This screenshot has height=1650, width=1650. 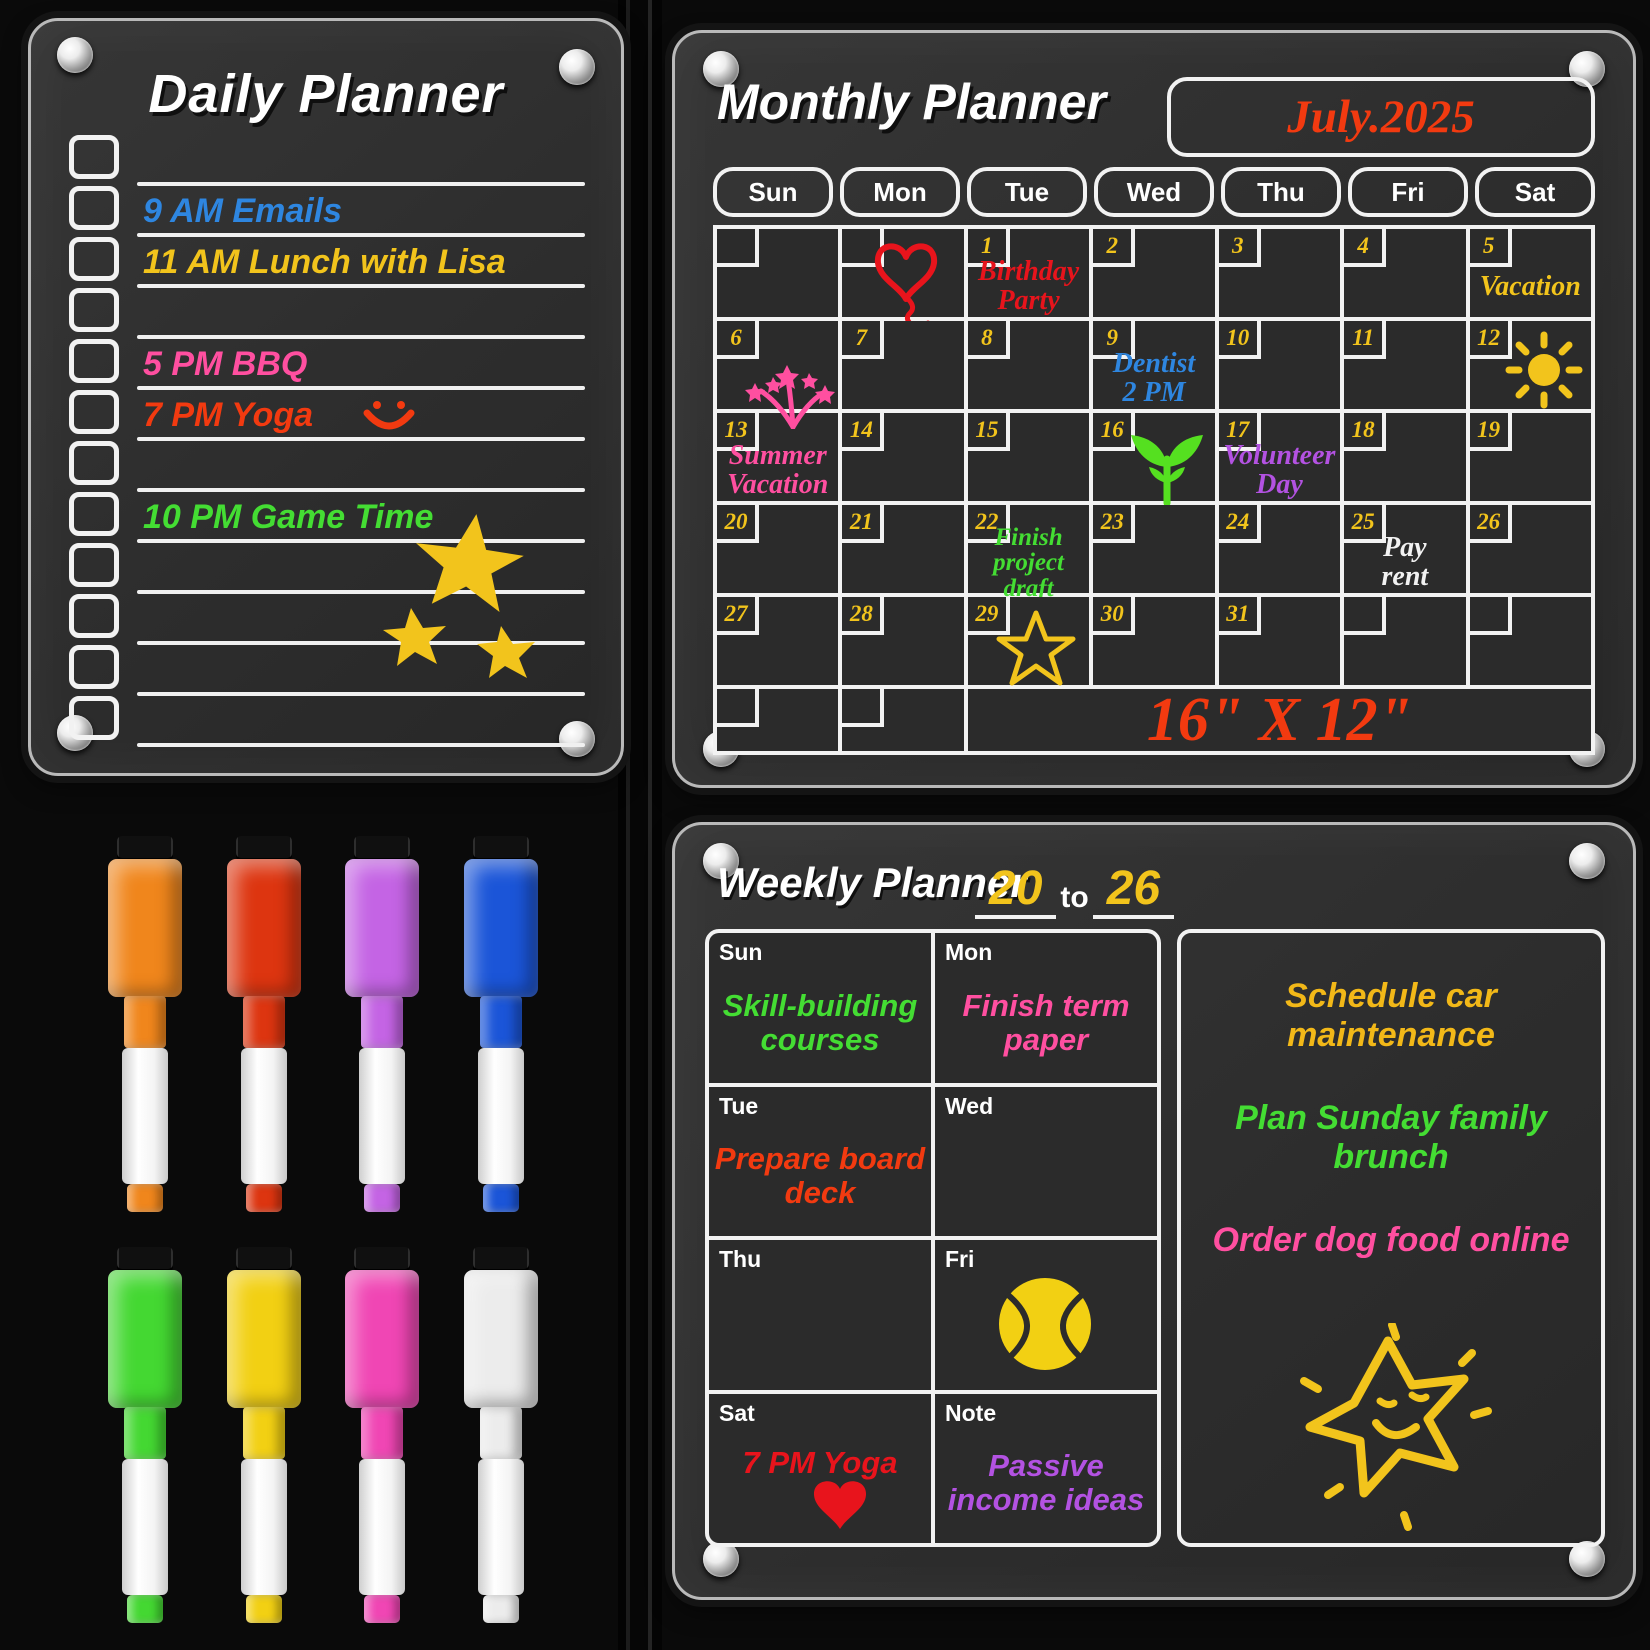 I want to click on date-tab: 15, so click(x=988, y=432).